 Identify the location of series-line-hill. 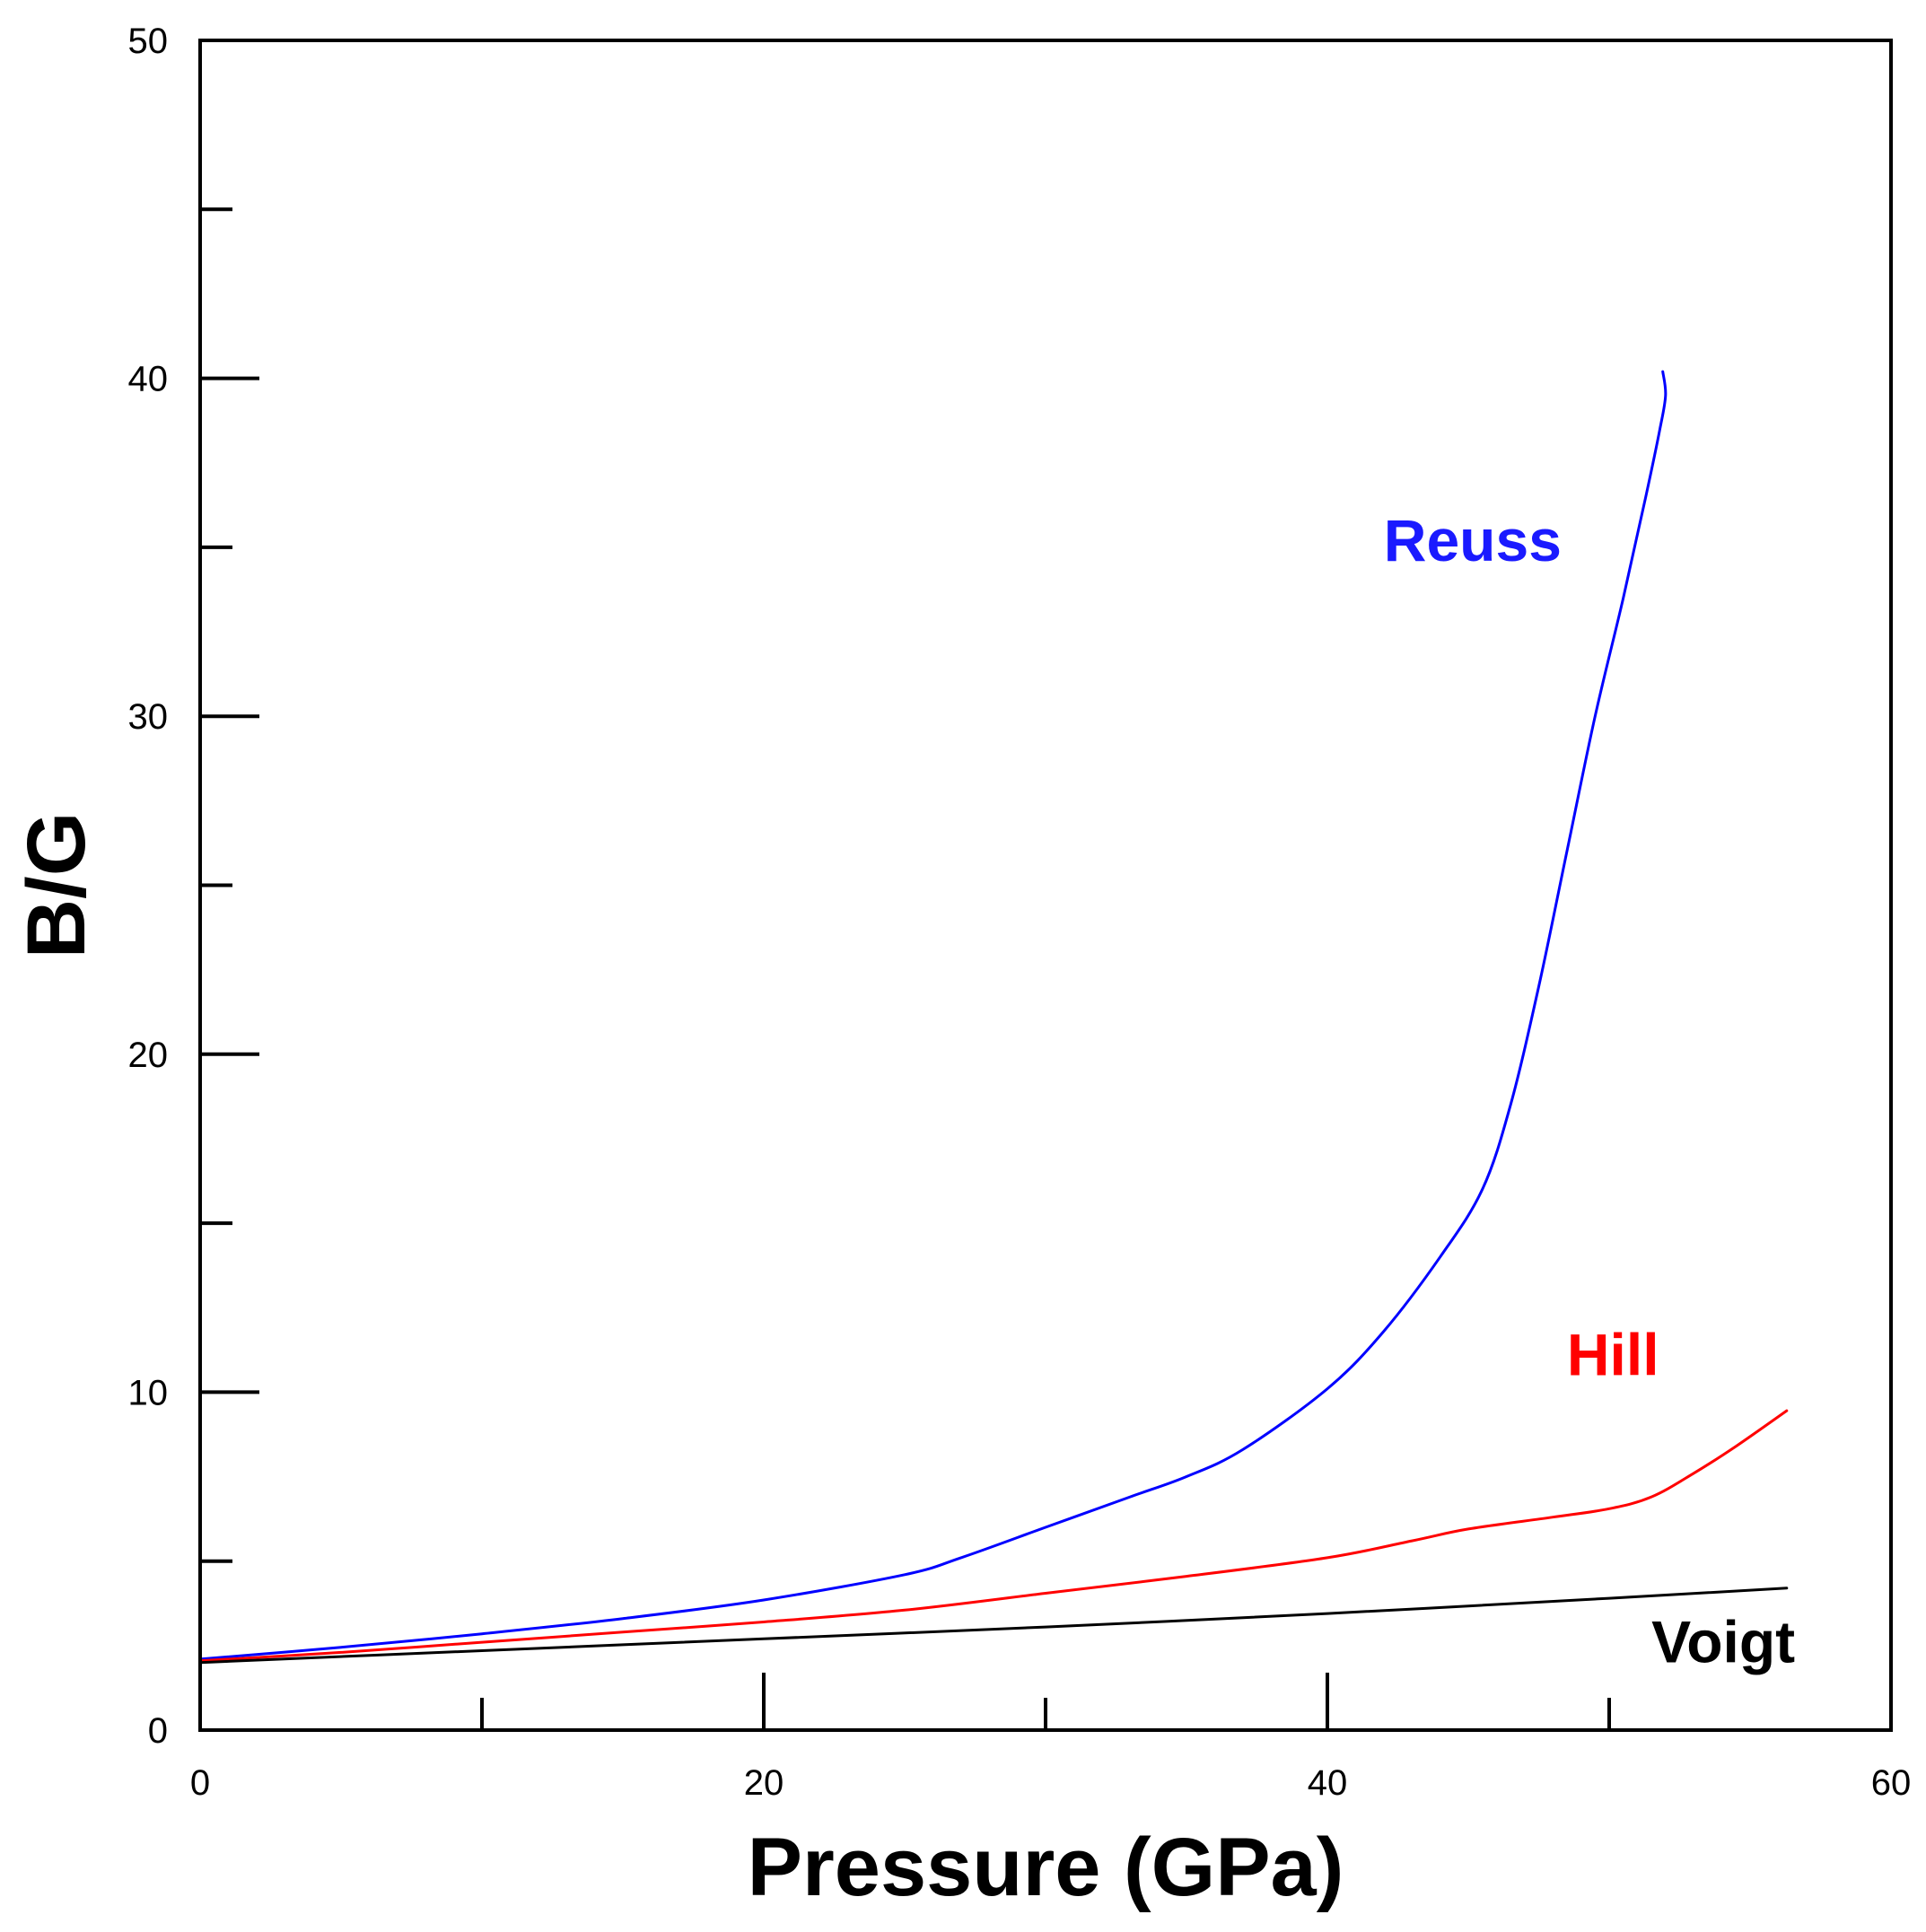
(993, 1536).